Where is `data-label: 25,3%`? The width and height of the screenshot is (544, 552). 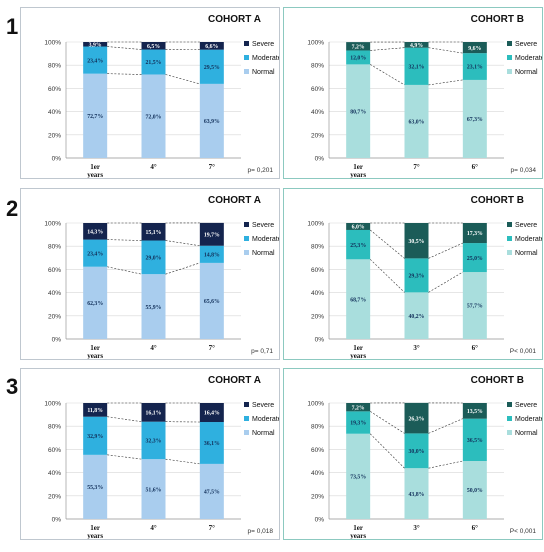 data-label: 25,3% is located at coordinates (358, 246).